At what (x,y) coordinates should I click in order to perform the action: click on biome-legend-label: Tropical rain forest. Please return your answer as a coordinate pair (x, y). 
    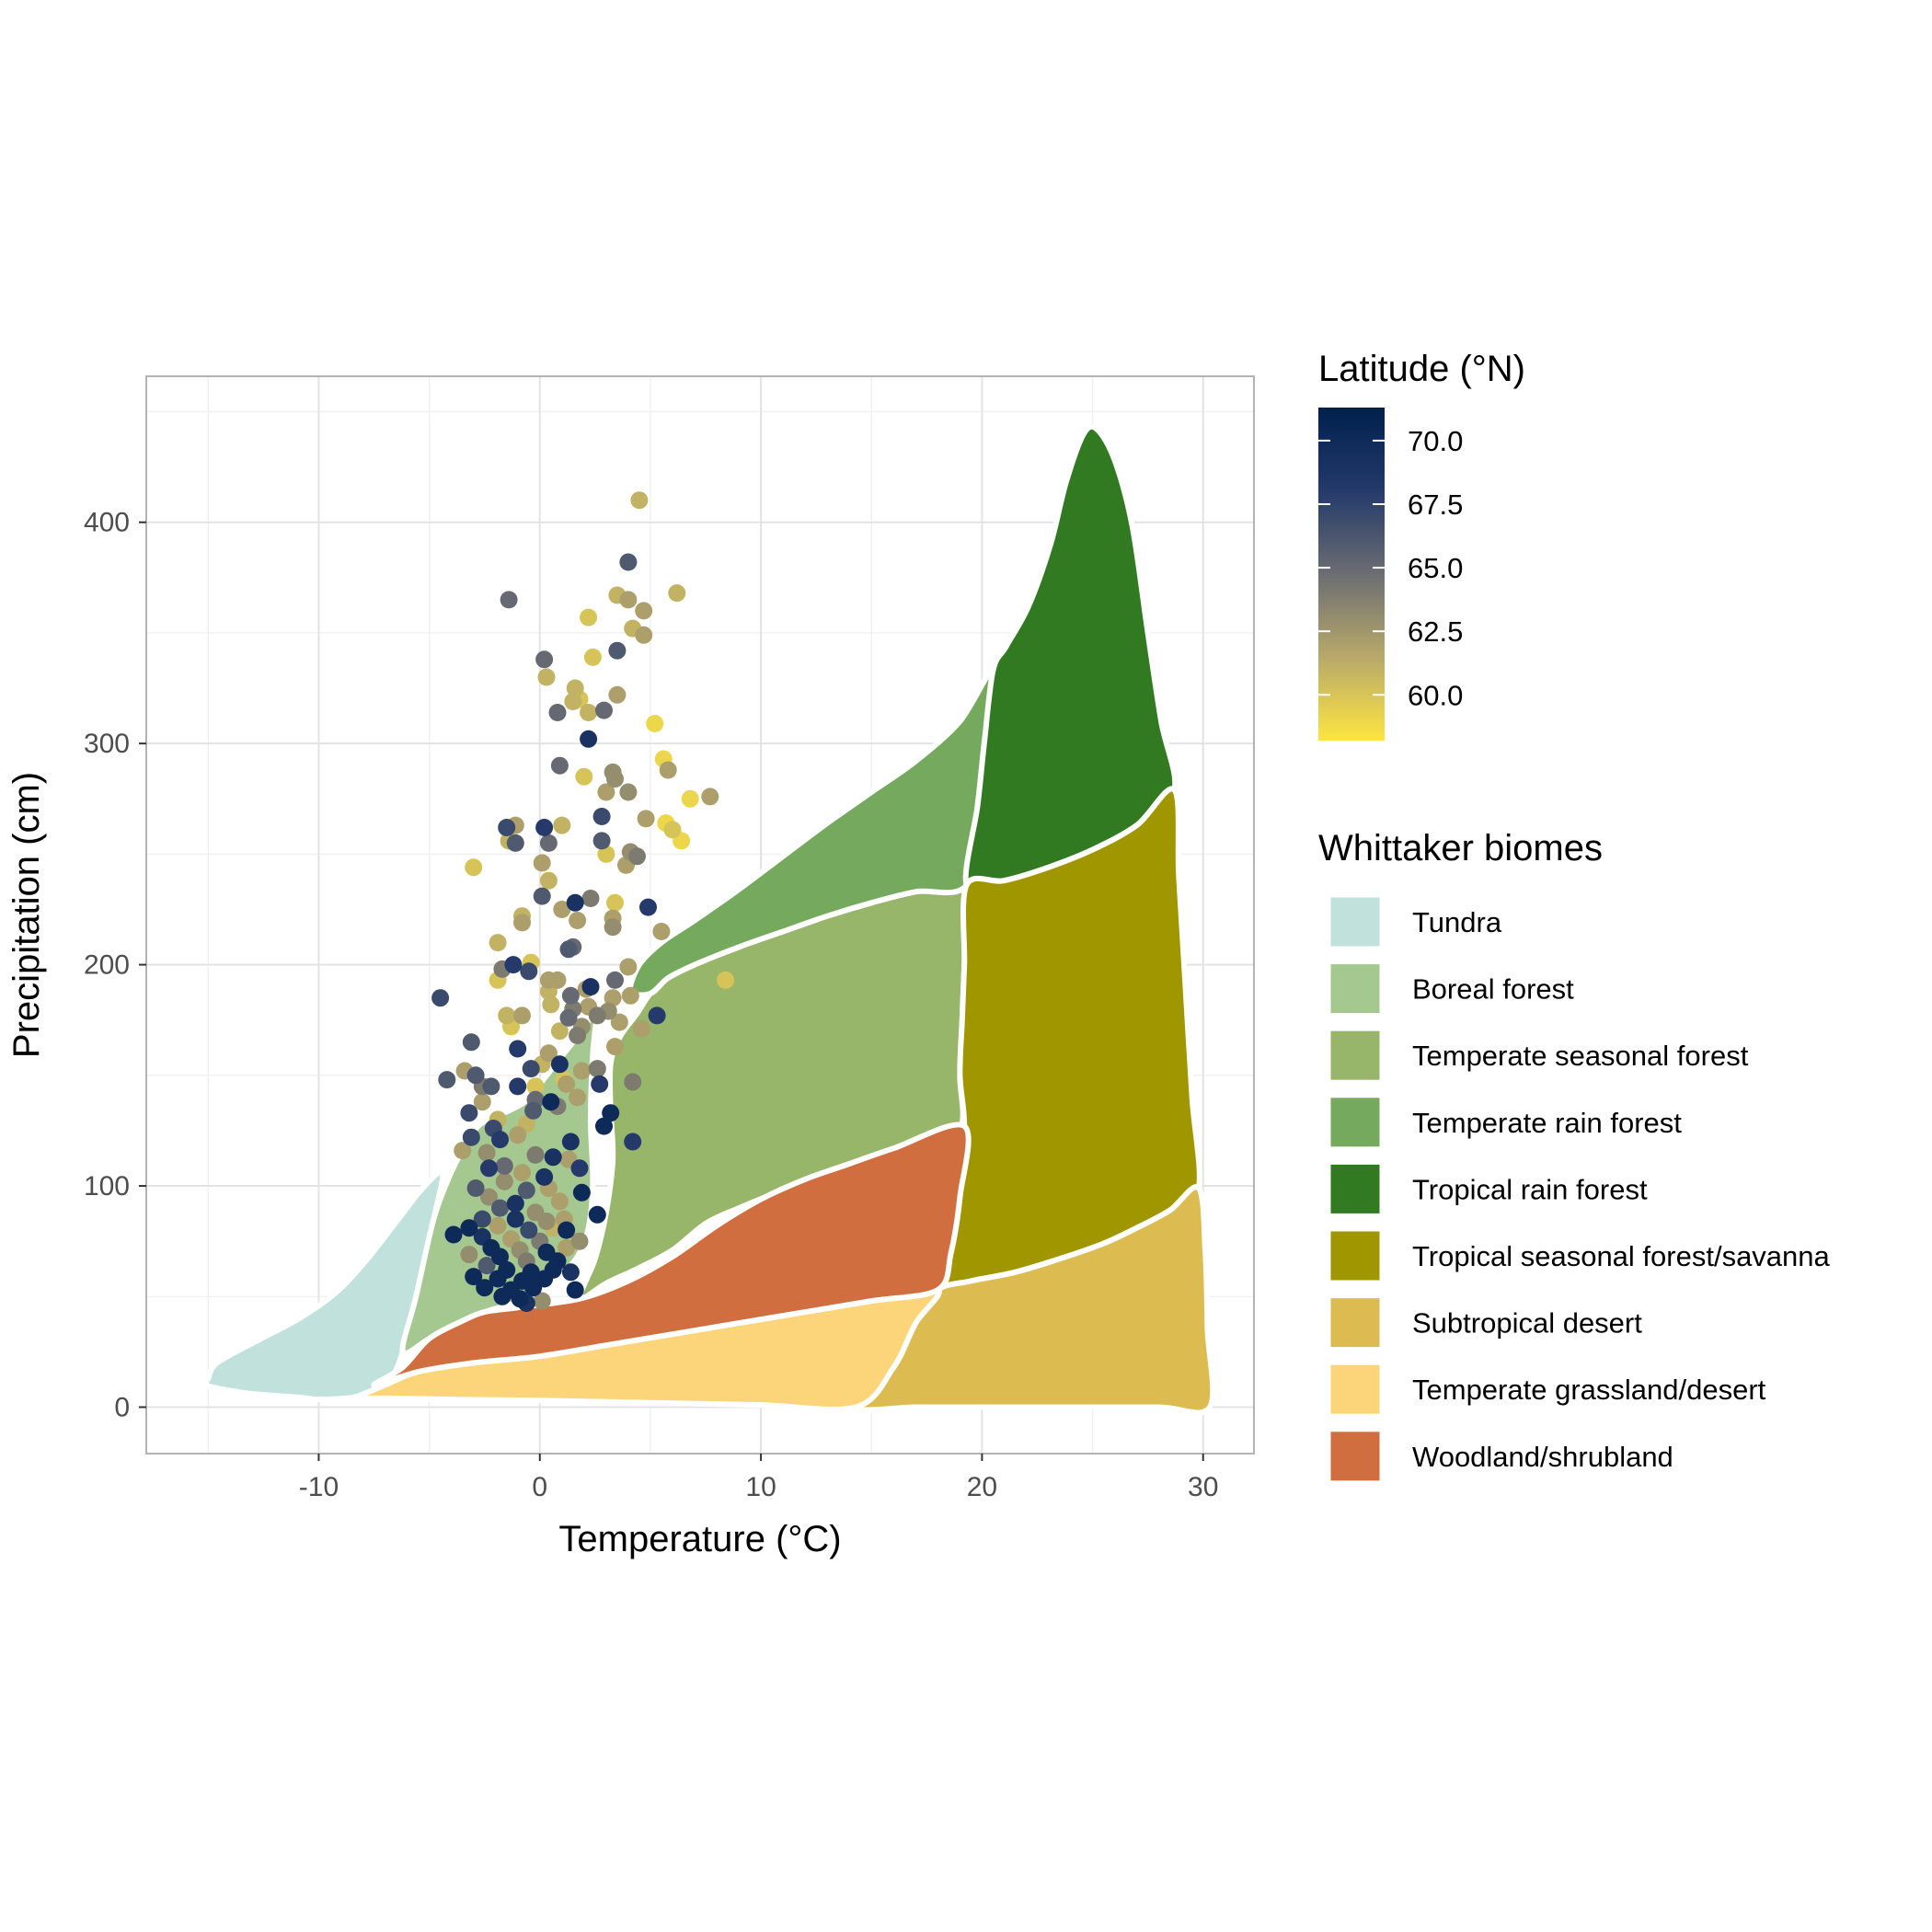
    Looking at the image, I should click on (1530, 1189).